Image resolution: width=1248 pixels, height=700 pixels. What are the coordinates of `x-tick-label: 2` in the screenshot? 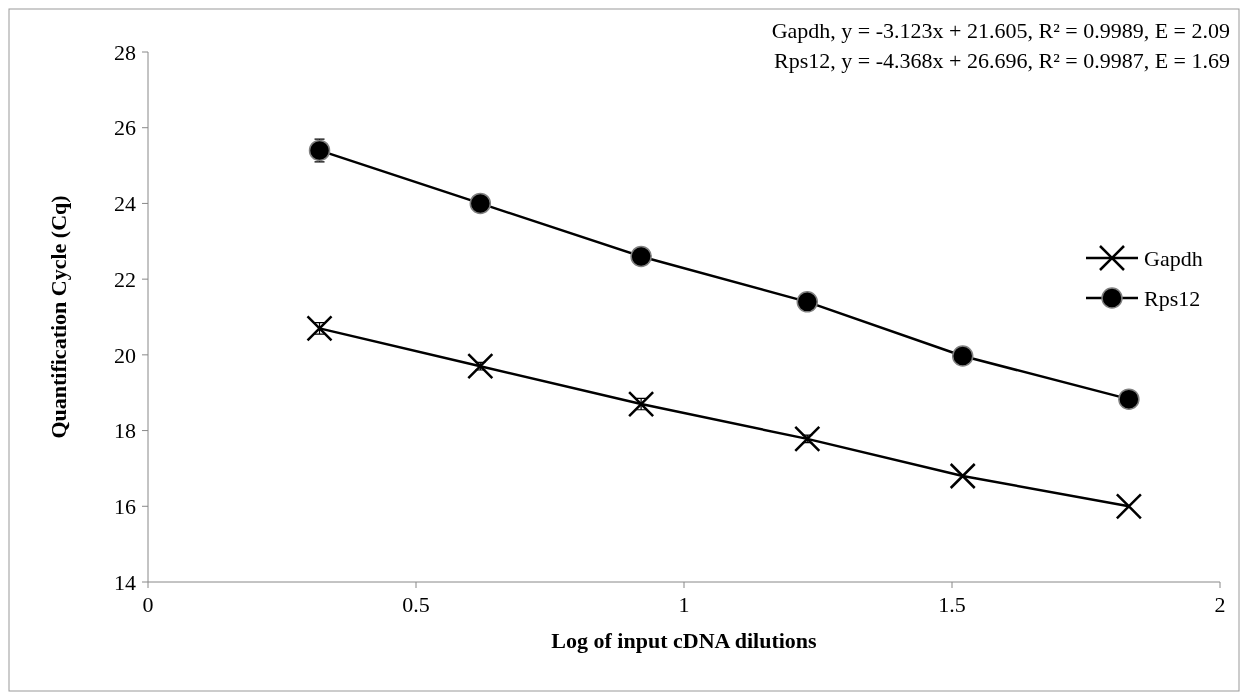 It's located at (1220, 604).